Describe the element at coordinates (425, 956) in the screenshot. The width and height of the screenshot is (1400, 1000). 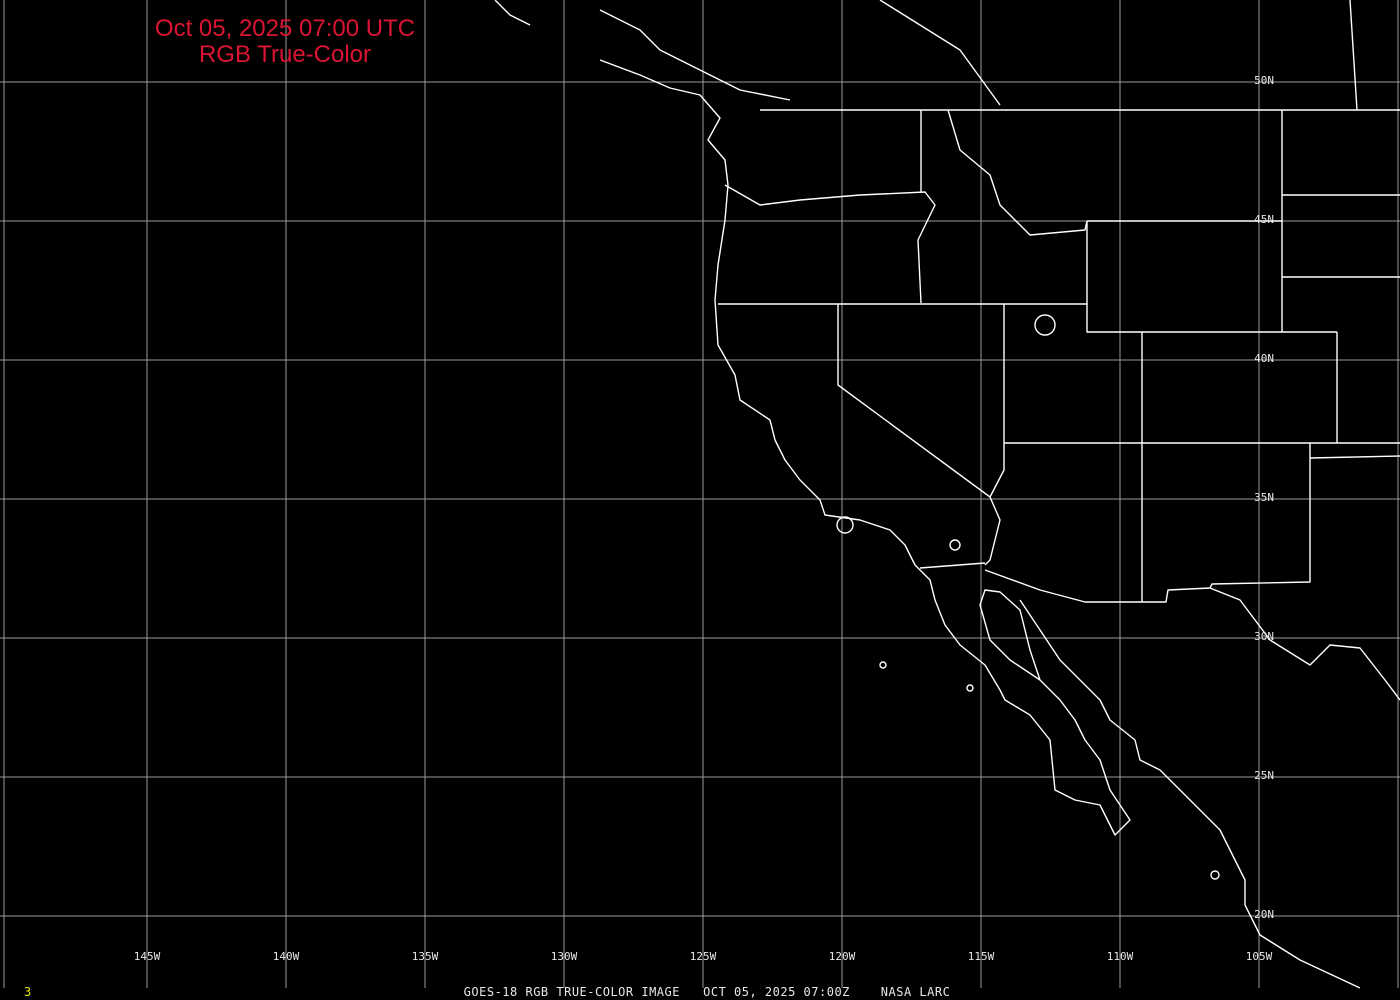
I see `lon-label: 135W` at that location.